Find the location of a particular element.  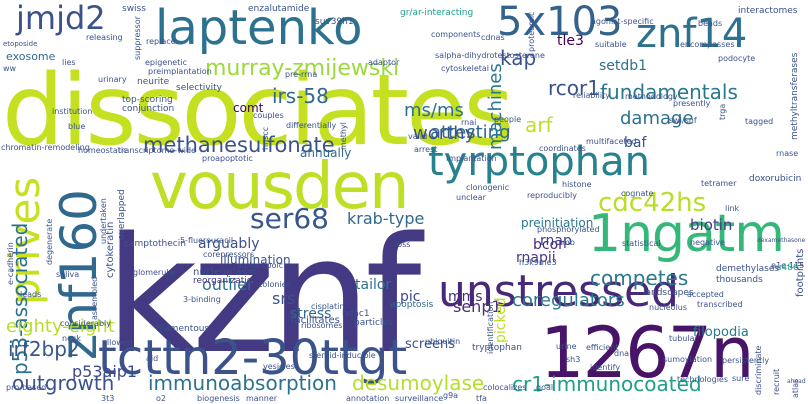

word: efficient is located at coordinates (602, 347).